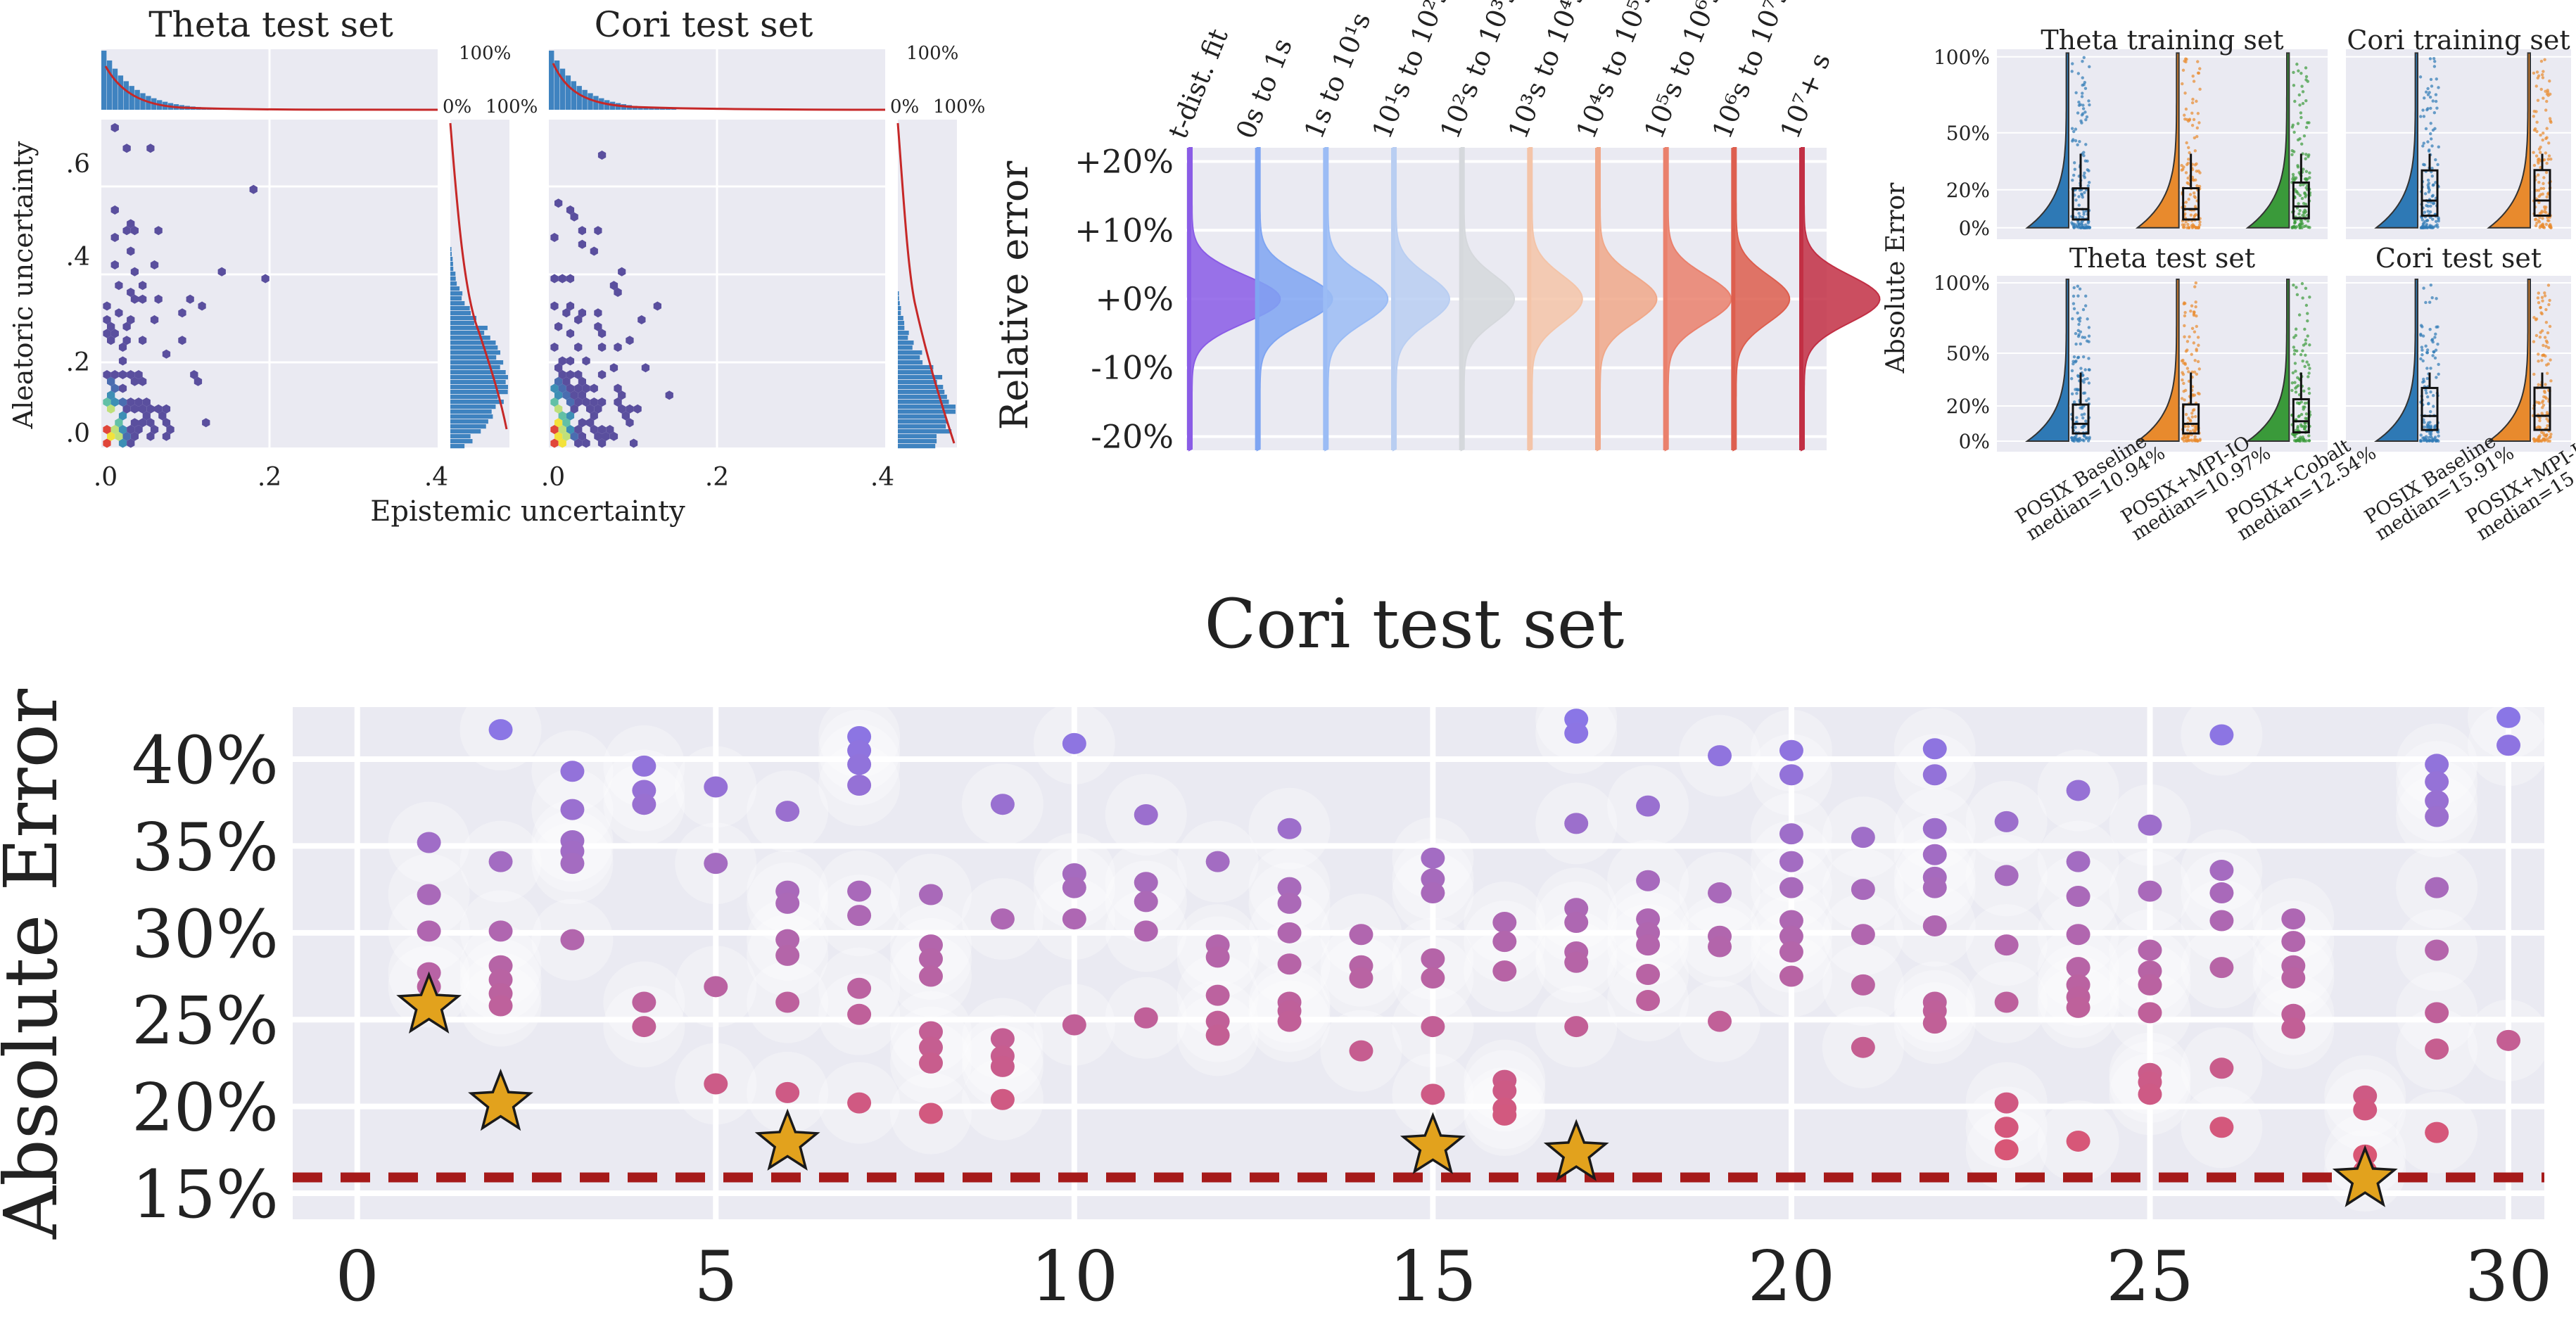 Image resolution: width=2576 pixels, height=1322 pixels. I want to click on dist-panel-title: Theta training set, so click(2162, 40).